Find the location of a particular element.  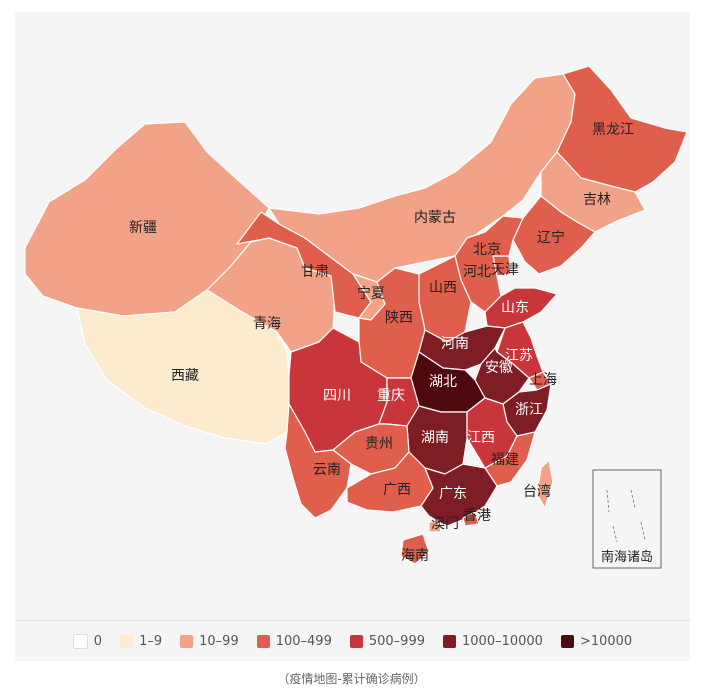

legend: 0 1–9 10–99 100–499 500–999 1000–10000 >10000 is located at coordinates (352, 640).